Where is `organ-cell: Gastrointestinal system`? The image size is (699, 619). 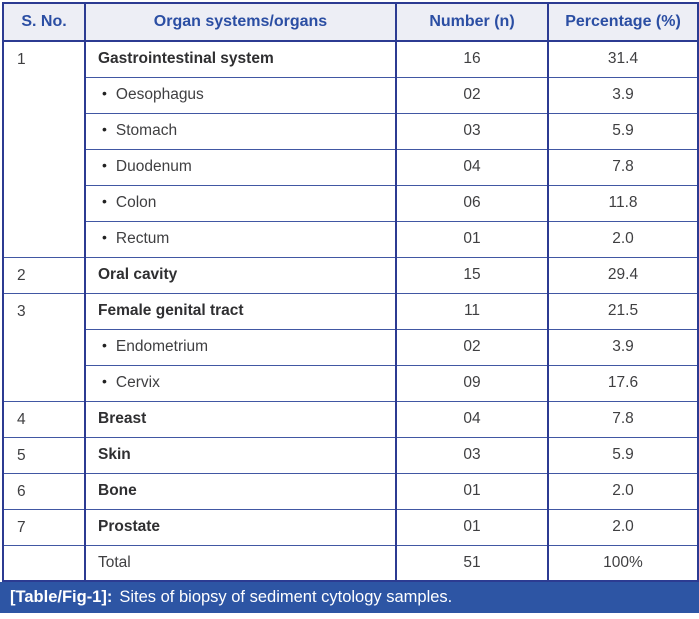
organ-cell: Gastrointestinal system is located at coordinates (240, 59).